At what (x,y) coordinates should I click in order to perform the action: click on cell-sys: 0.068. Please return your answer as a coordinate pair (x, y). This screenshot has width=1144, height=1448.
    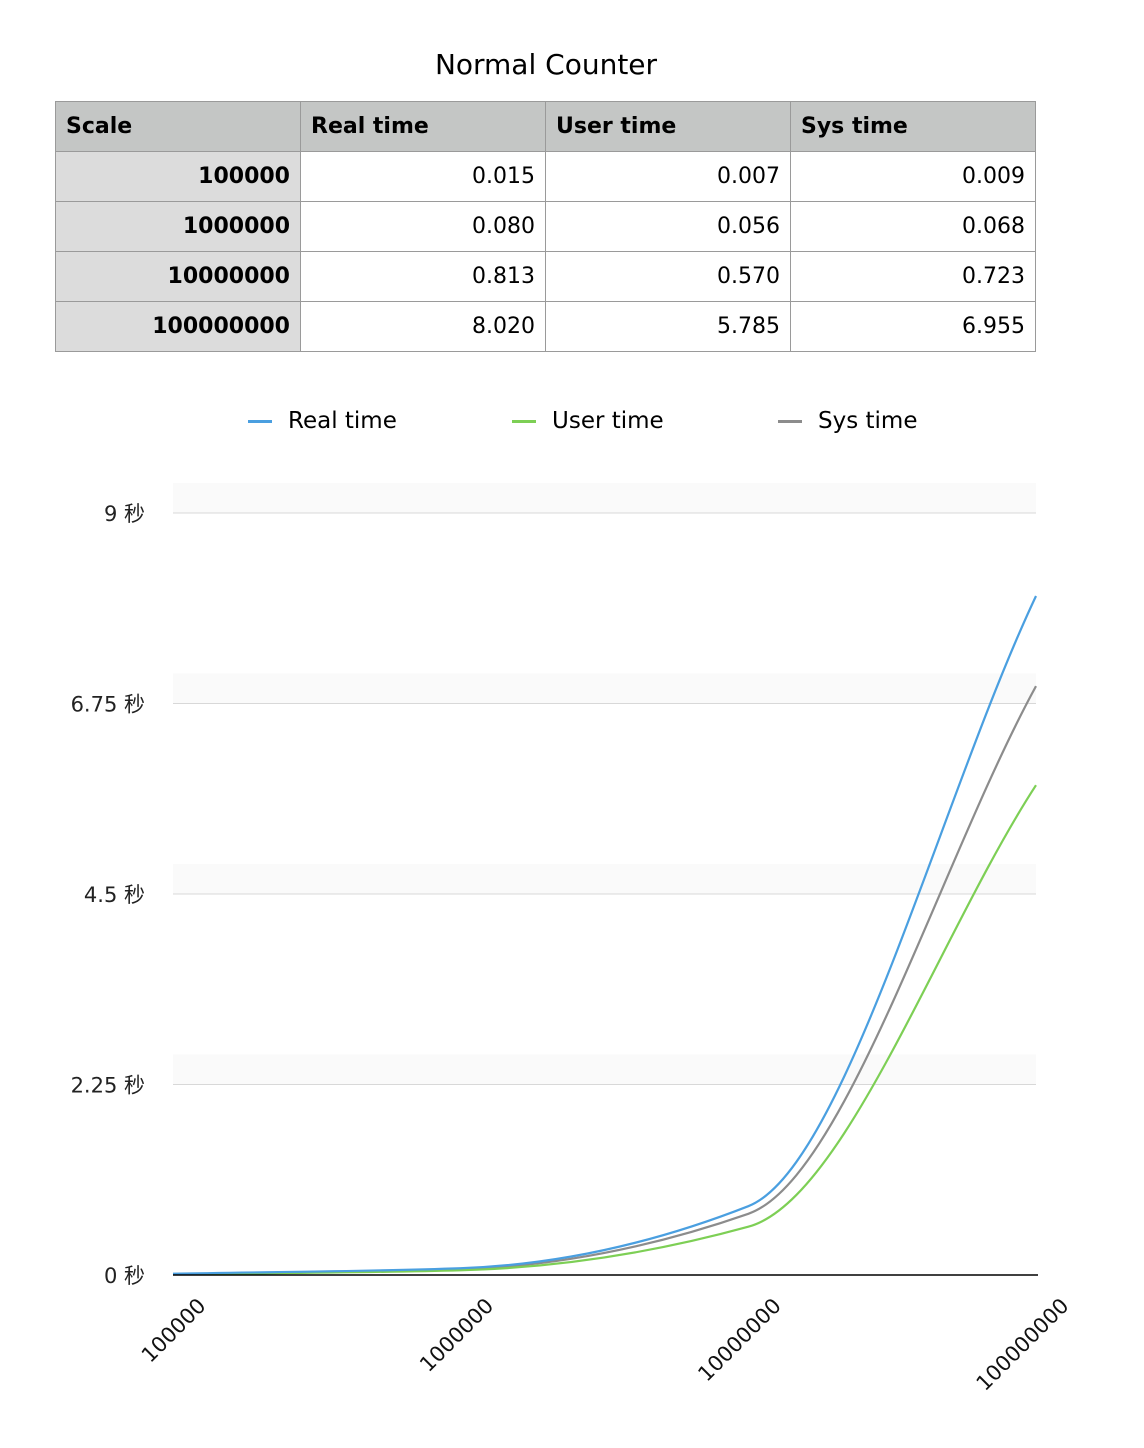
    Looking at the image, I should click on (913, 226).